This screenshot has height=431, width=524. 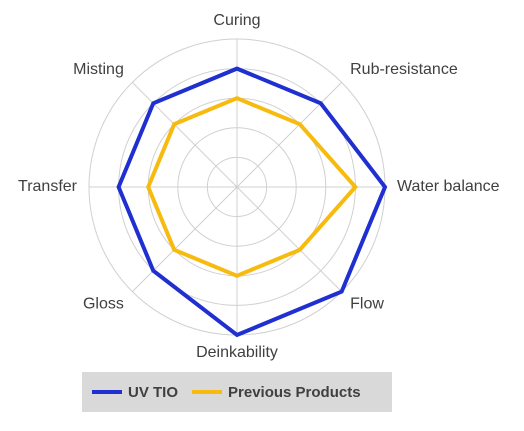 What do you see at coordinates (103, 304) in the screenshot?
I see `category-label: Gloss` at bounding box center [103, 304].